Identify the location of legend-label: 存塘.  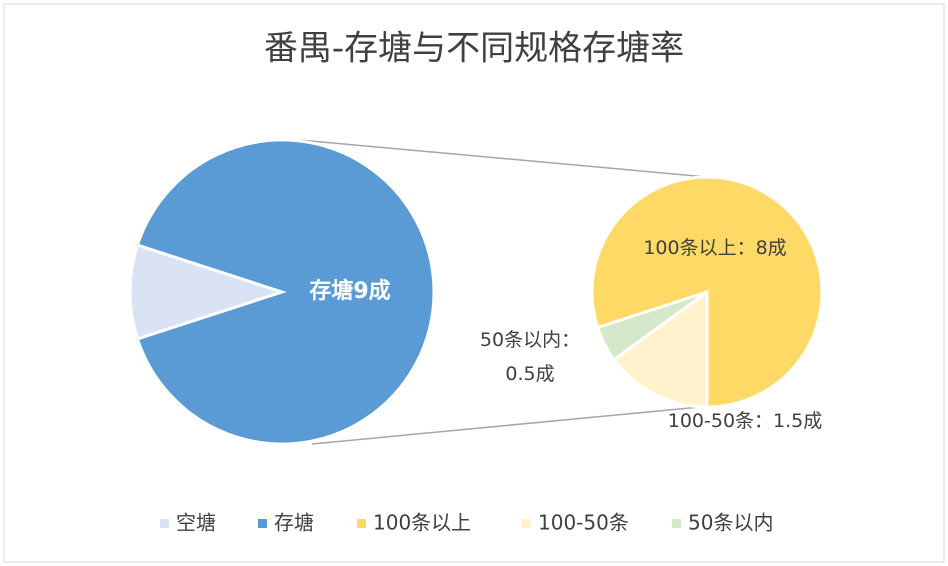
(294, 523).